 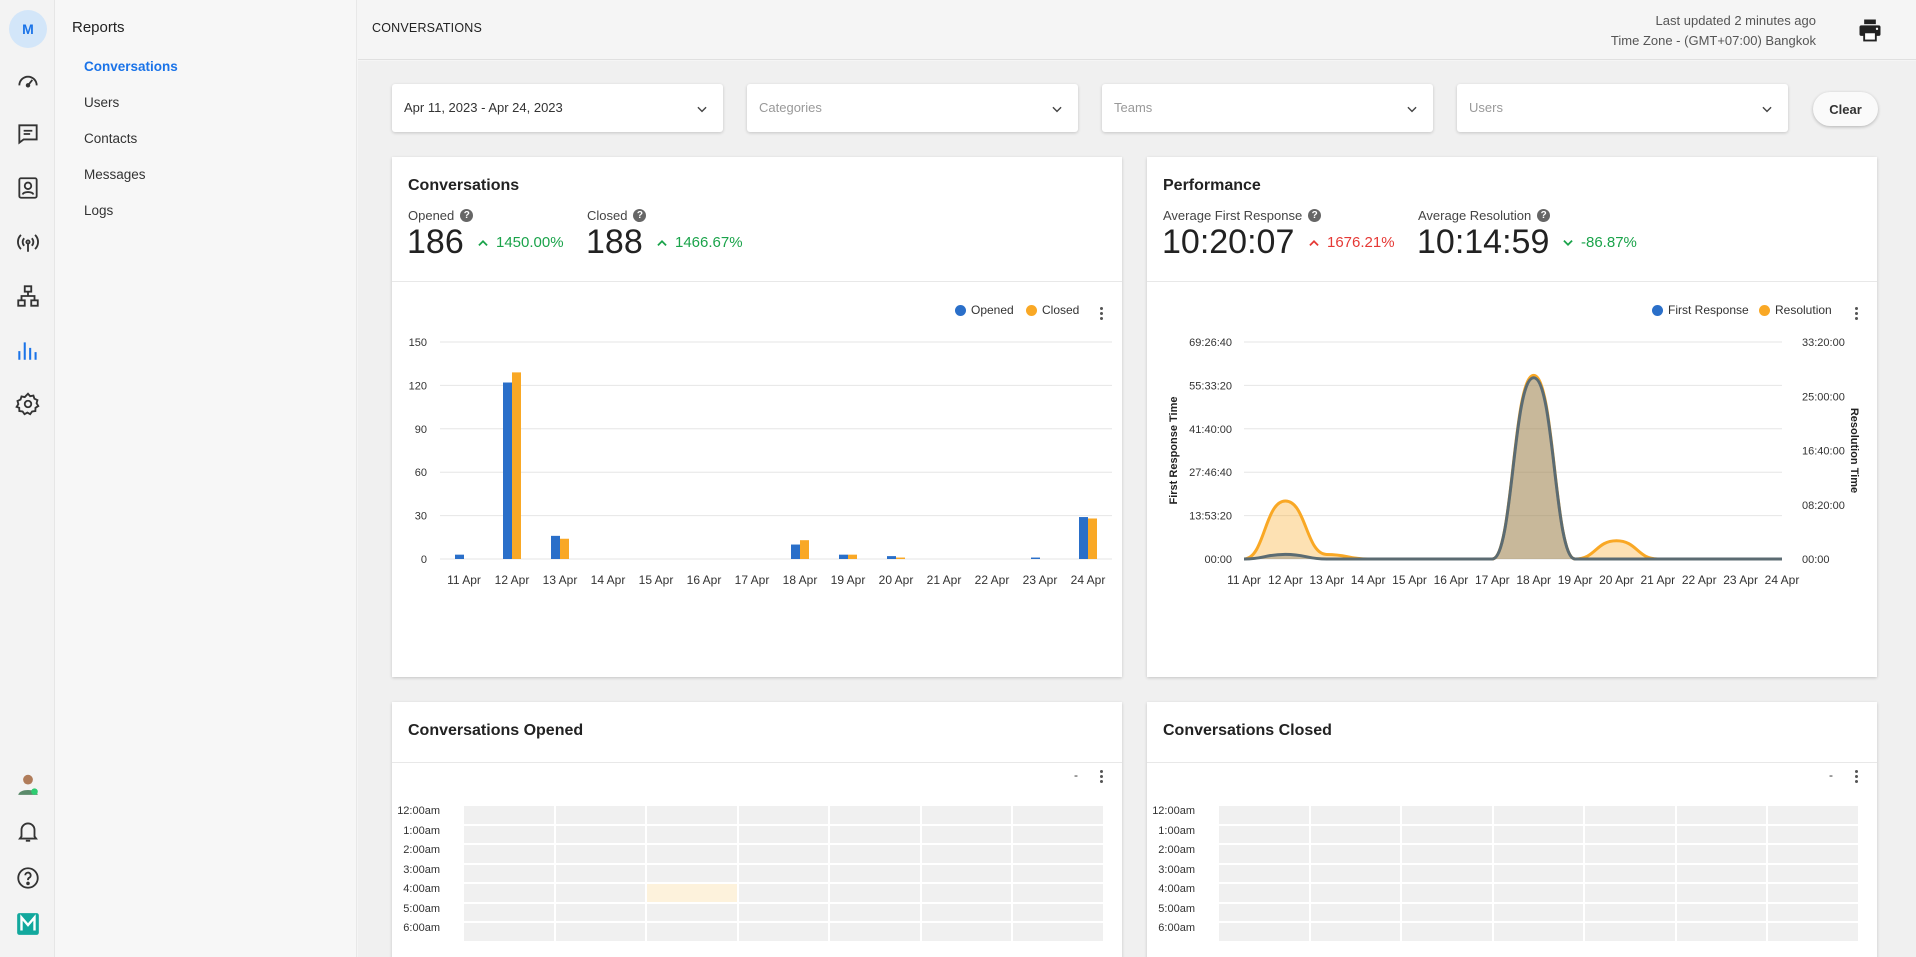 What do you see at coordinates (912, 108) in the screenshot?
I see `categories-select: Categories` at bounding box center [912, 108].